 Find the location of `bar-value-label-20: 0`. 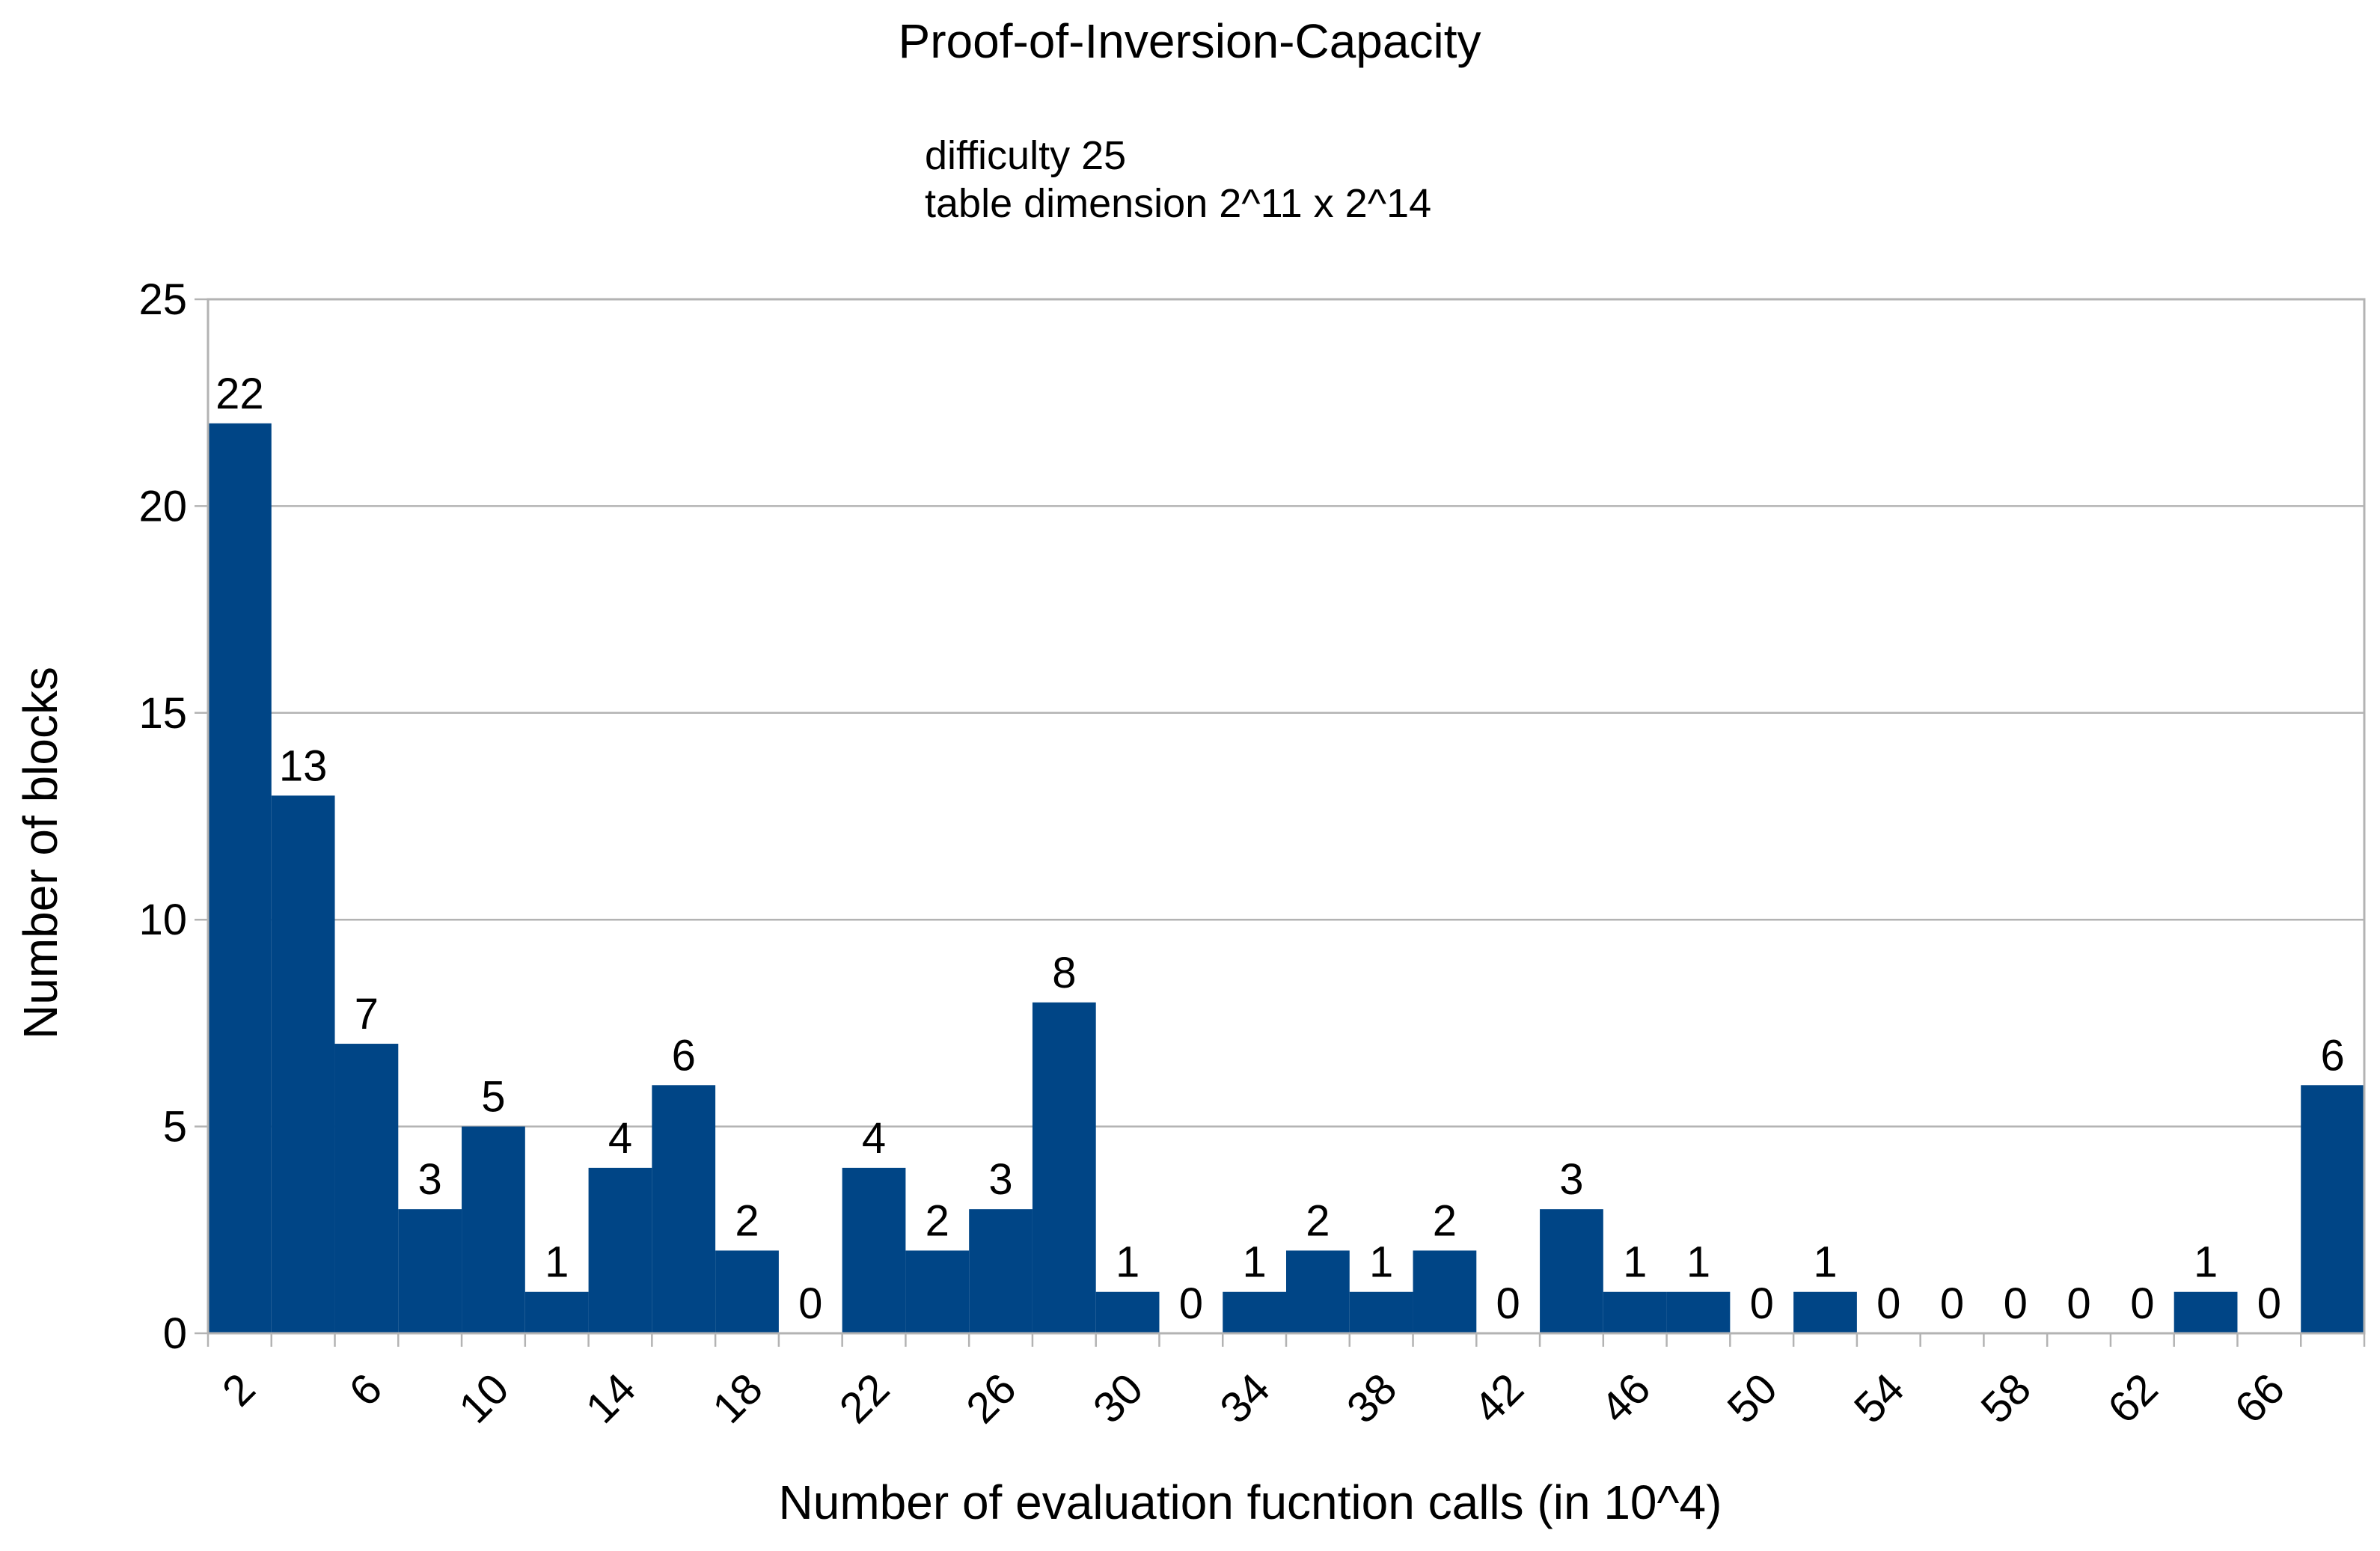

bar-value-label-20: 0 is located at coordinates (810, 1303).